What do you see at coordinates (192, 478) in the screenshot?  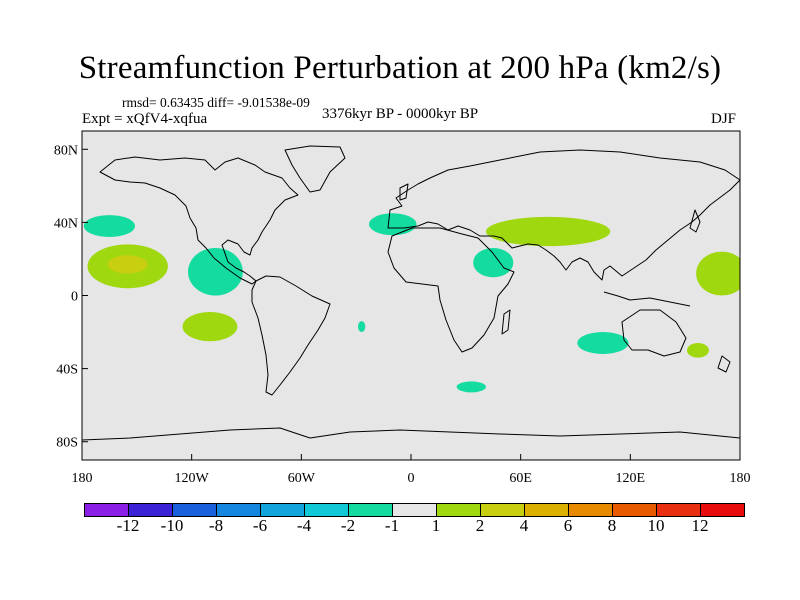 I see `lon-tick-label: 120W` at bounding box center [192, 478].